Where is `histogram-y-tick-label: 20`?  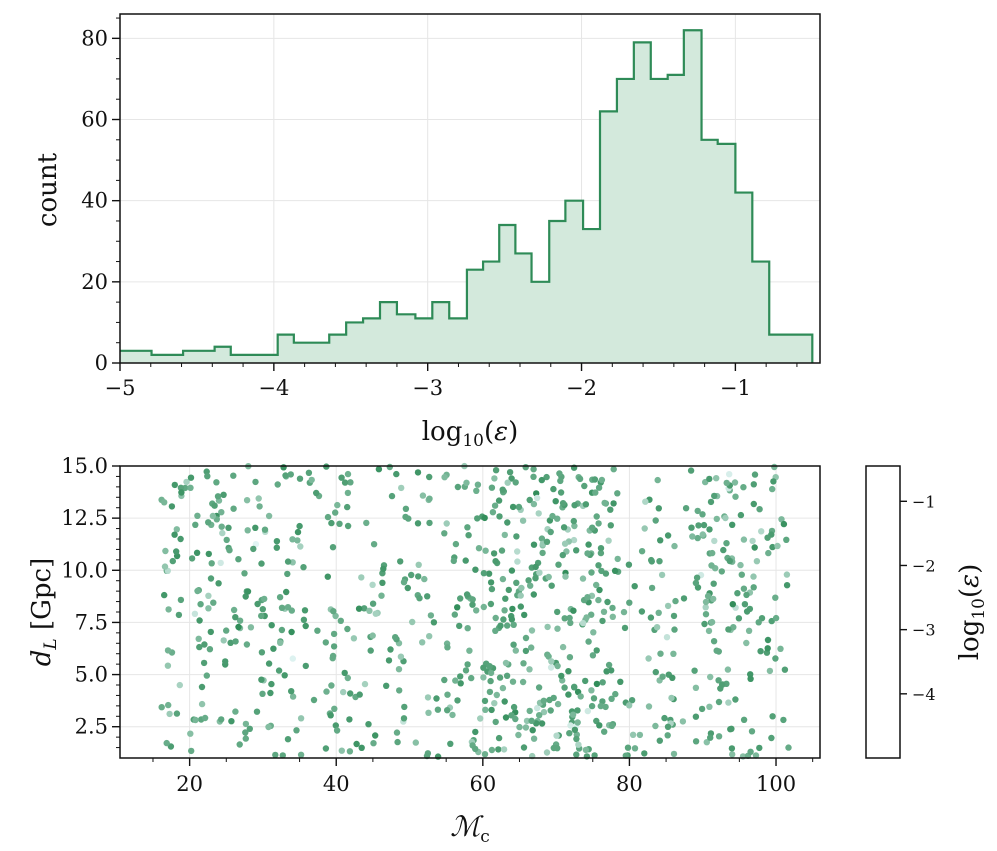 histogram-y-tick-label: 20 is located at coordinates (94, 282).